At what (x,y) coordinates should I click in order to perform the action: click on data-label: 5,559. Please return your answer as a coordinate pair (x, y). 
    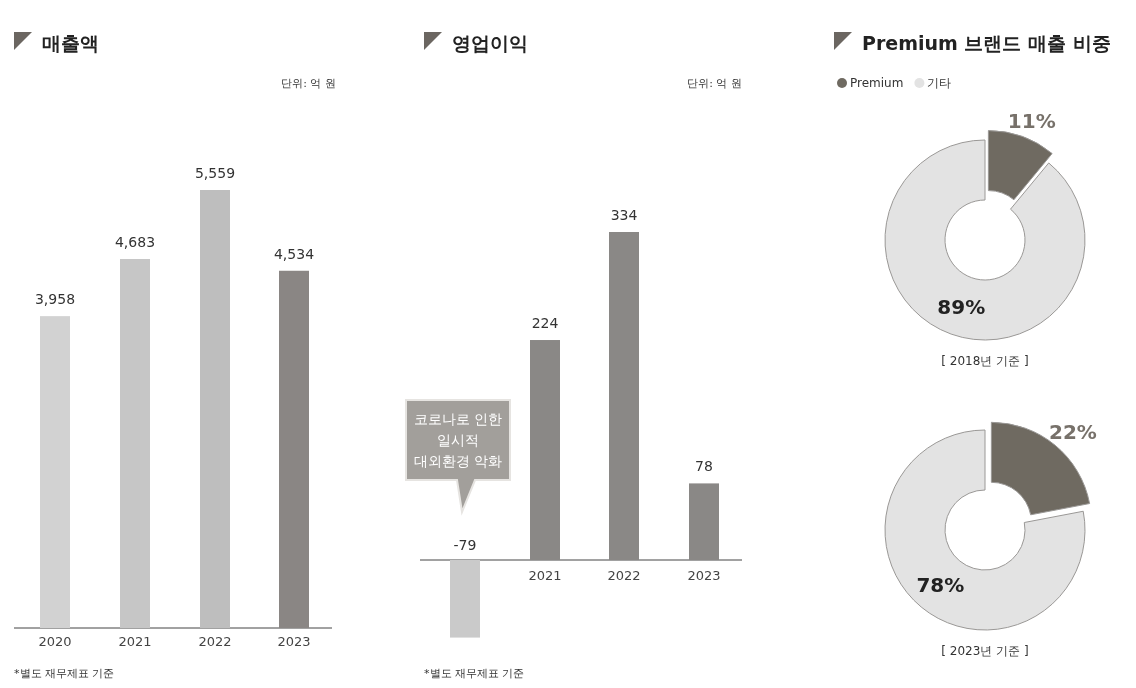
    Looking at the image, I should click on (215, 173).